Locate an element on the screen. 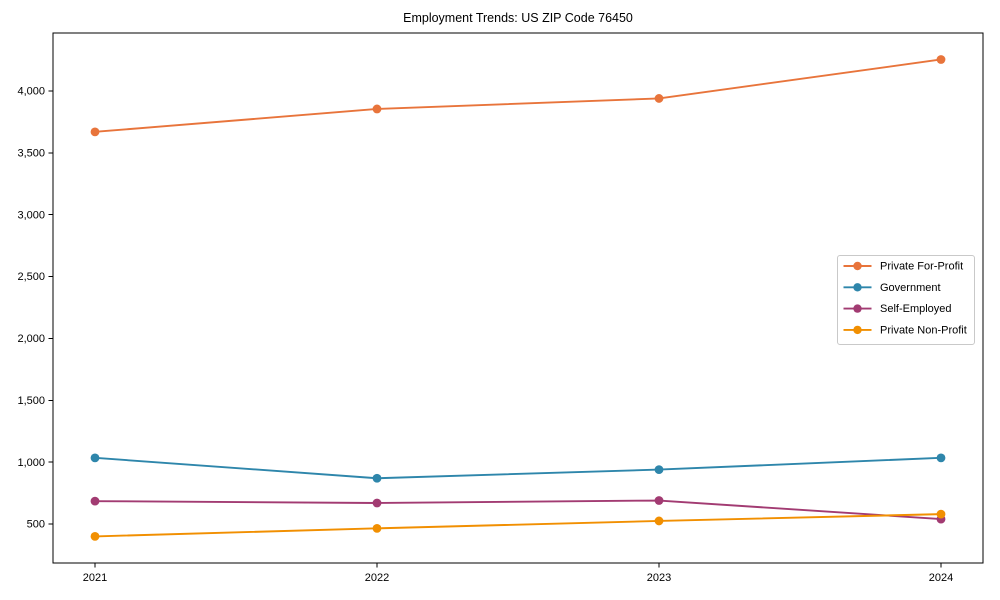  y-tick-label: 500 is located at coordinates (36, 525).